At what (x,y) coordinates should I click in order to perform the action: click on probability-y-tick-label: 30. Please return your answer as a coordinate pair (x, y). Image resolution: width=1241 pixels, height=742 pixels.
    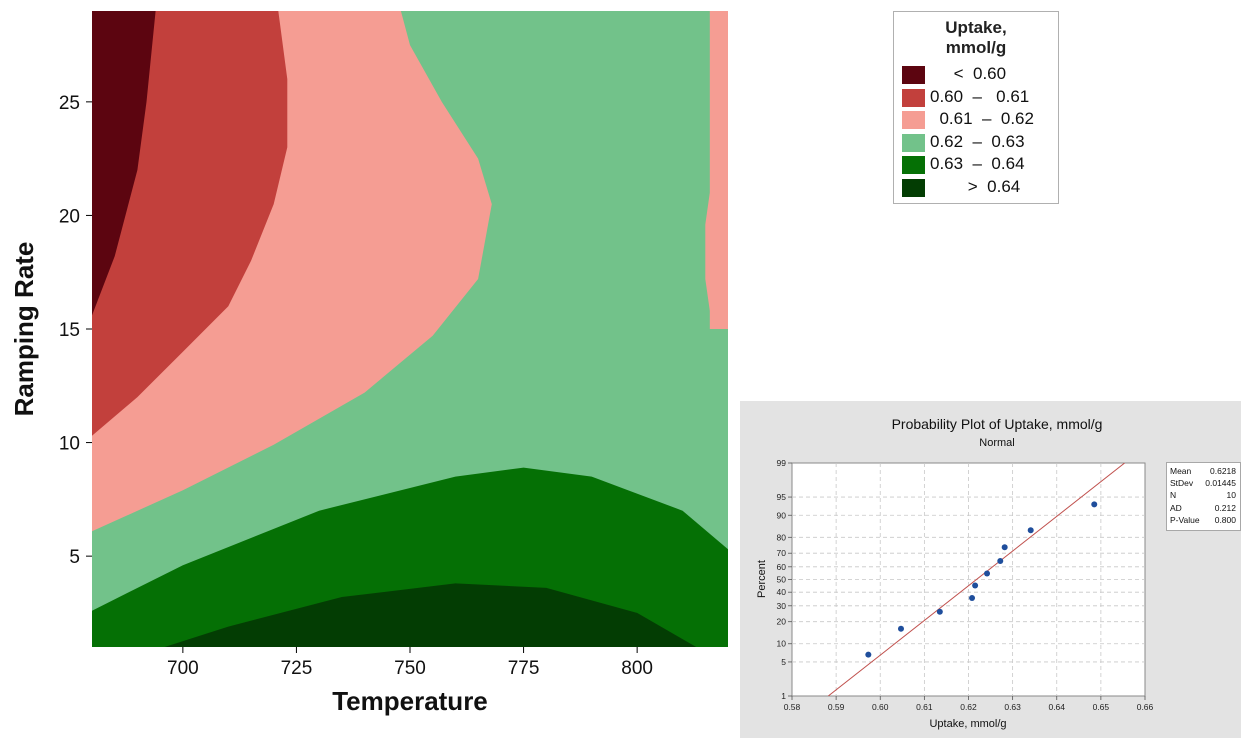
    Looking at the image, I should click on (782, 606).